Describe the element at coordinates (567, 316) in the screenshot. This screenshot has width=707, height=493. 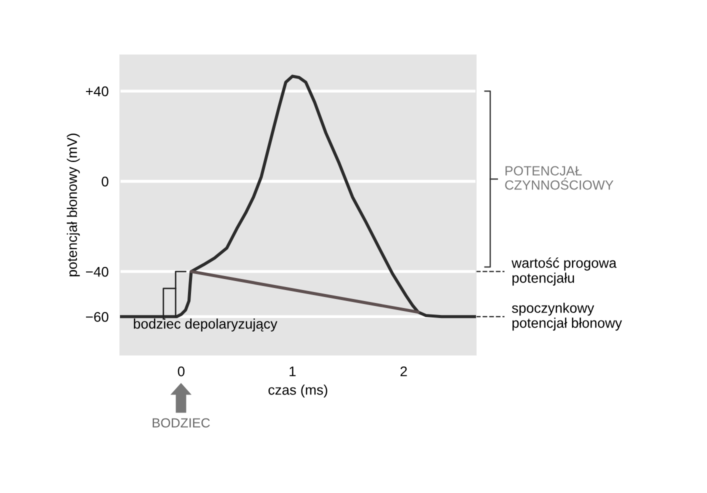
I see `ref-line-label: spoczynkowy potencjał błonowy` at that location.